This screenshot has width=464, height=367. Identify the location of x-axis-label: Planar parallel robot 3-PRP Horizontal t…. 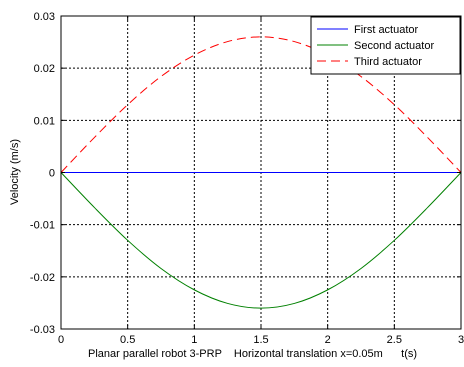
(252, 354).